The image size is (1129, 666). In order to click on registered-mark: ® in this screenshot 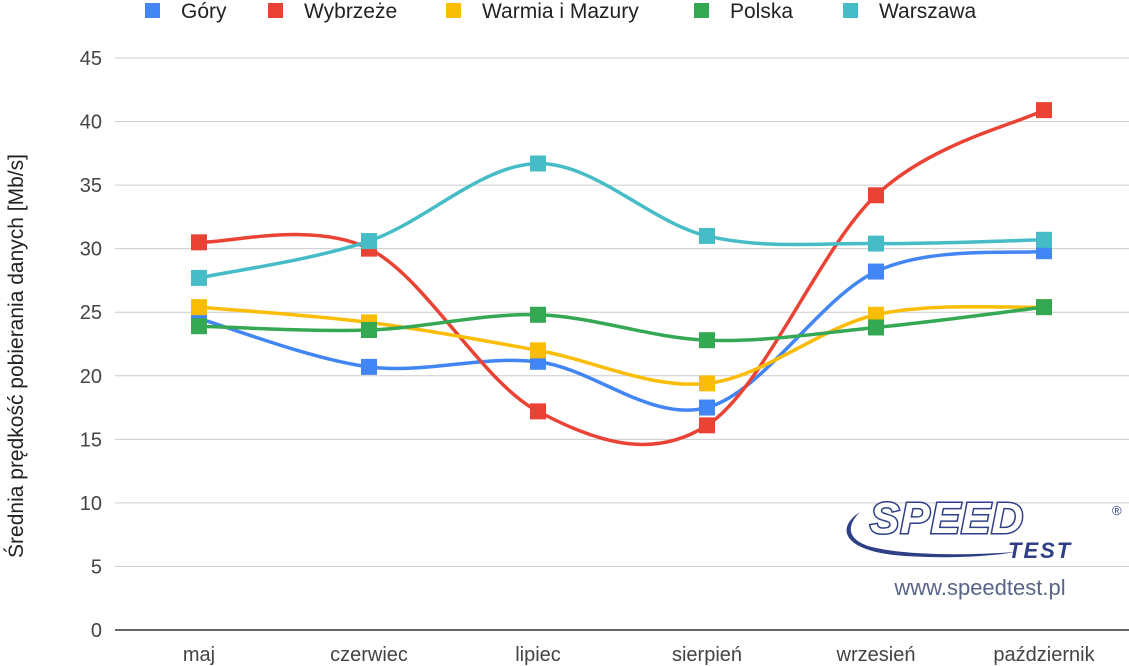, I will do `click(1117, 510)`.